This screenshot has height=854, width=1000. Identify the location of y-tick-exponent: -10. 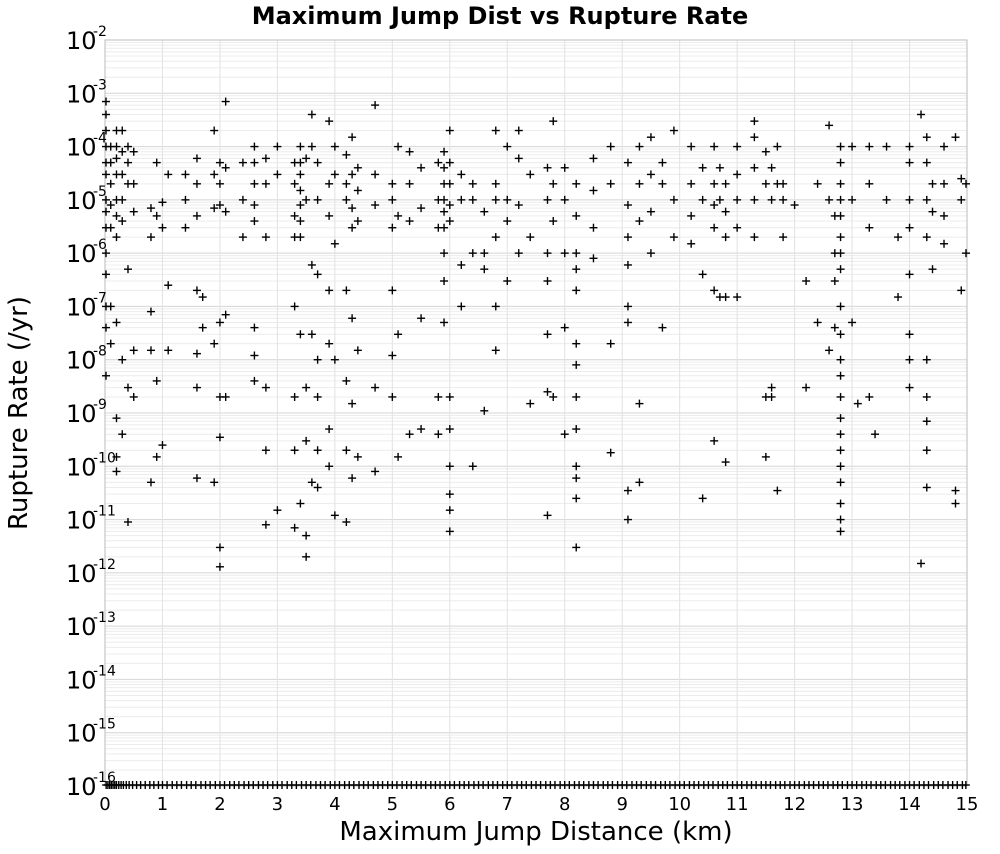
(104, 458).